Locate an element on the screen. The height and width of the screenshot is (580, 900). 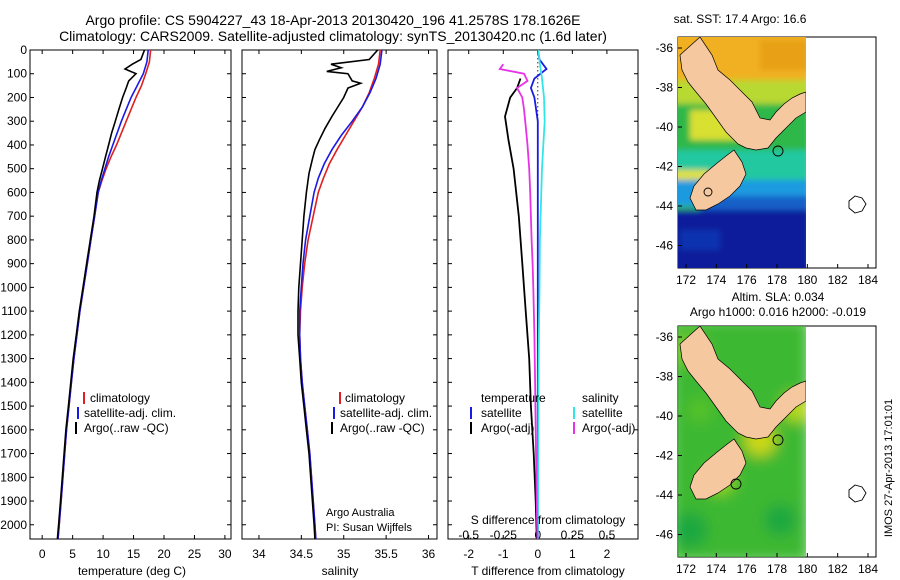
x-tick-label: 35.5 is located at coordinates (386, 554).